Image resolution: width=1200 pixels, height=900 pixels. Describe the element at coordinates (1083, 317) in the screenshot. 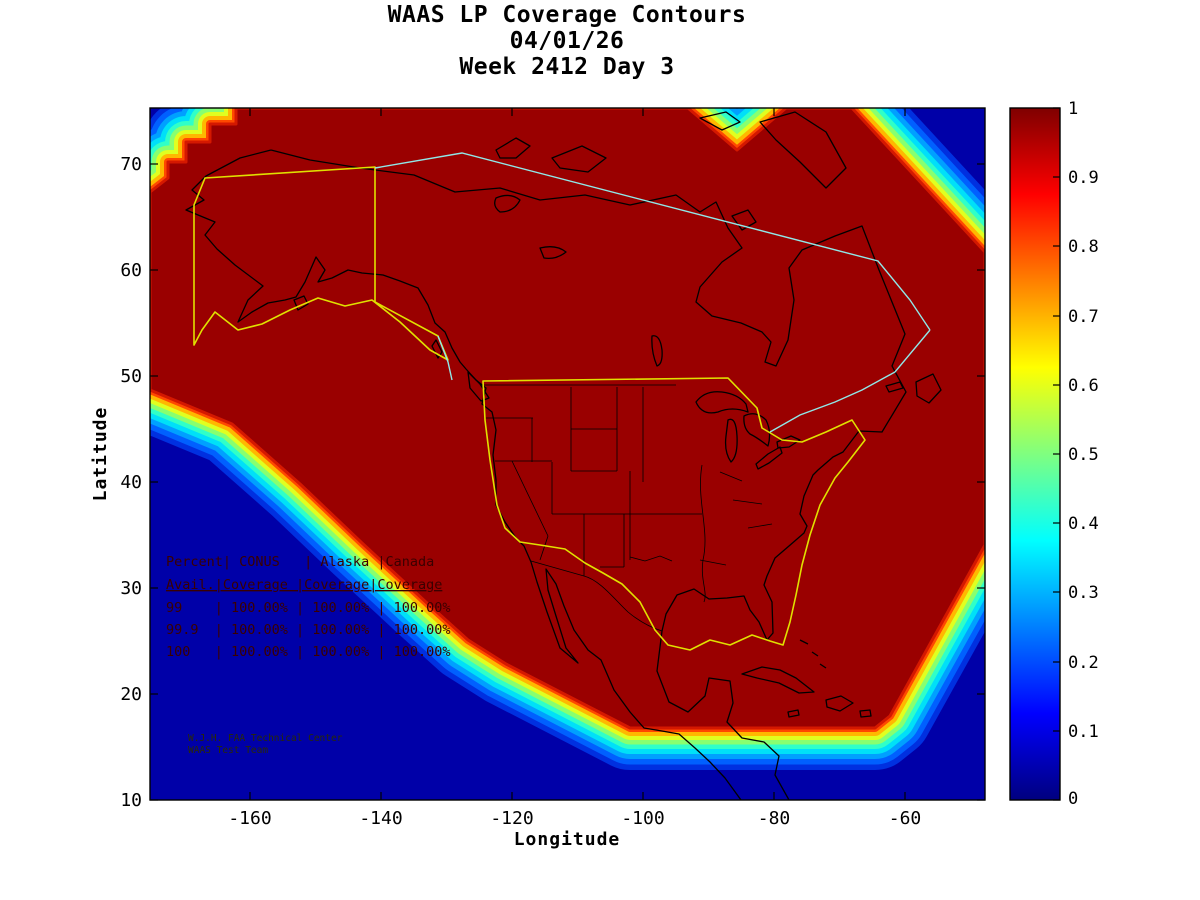

I see `colorbar-tick-label: 0.7` at that location.